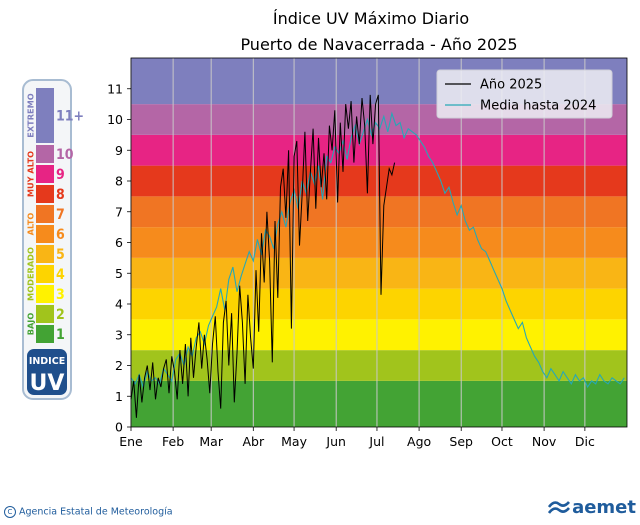 The image size is (640, 525). What do you see at coordinates (378, 44) in the screenshot?
I see `chart-subtitle: Puerto de Navacerrada - Año 2025` at bounding box center [378, 44].